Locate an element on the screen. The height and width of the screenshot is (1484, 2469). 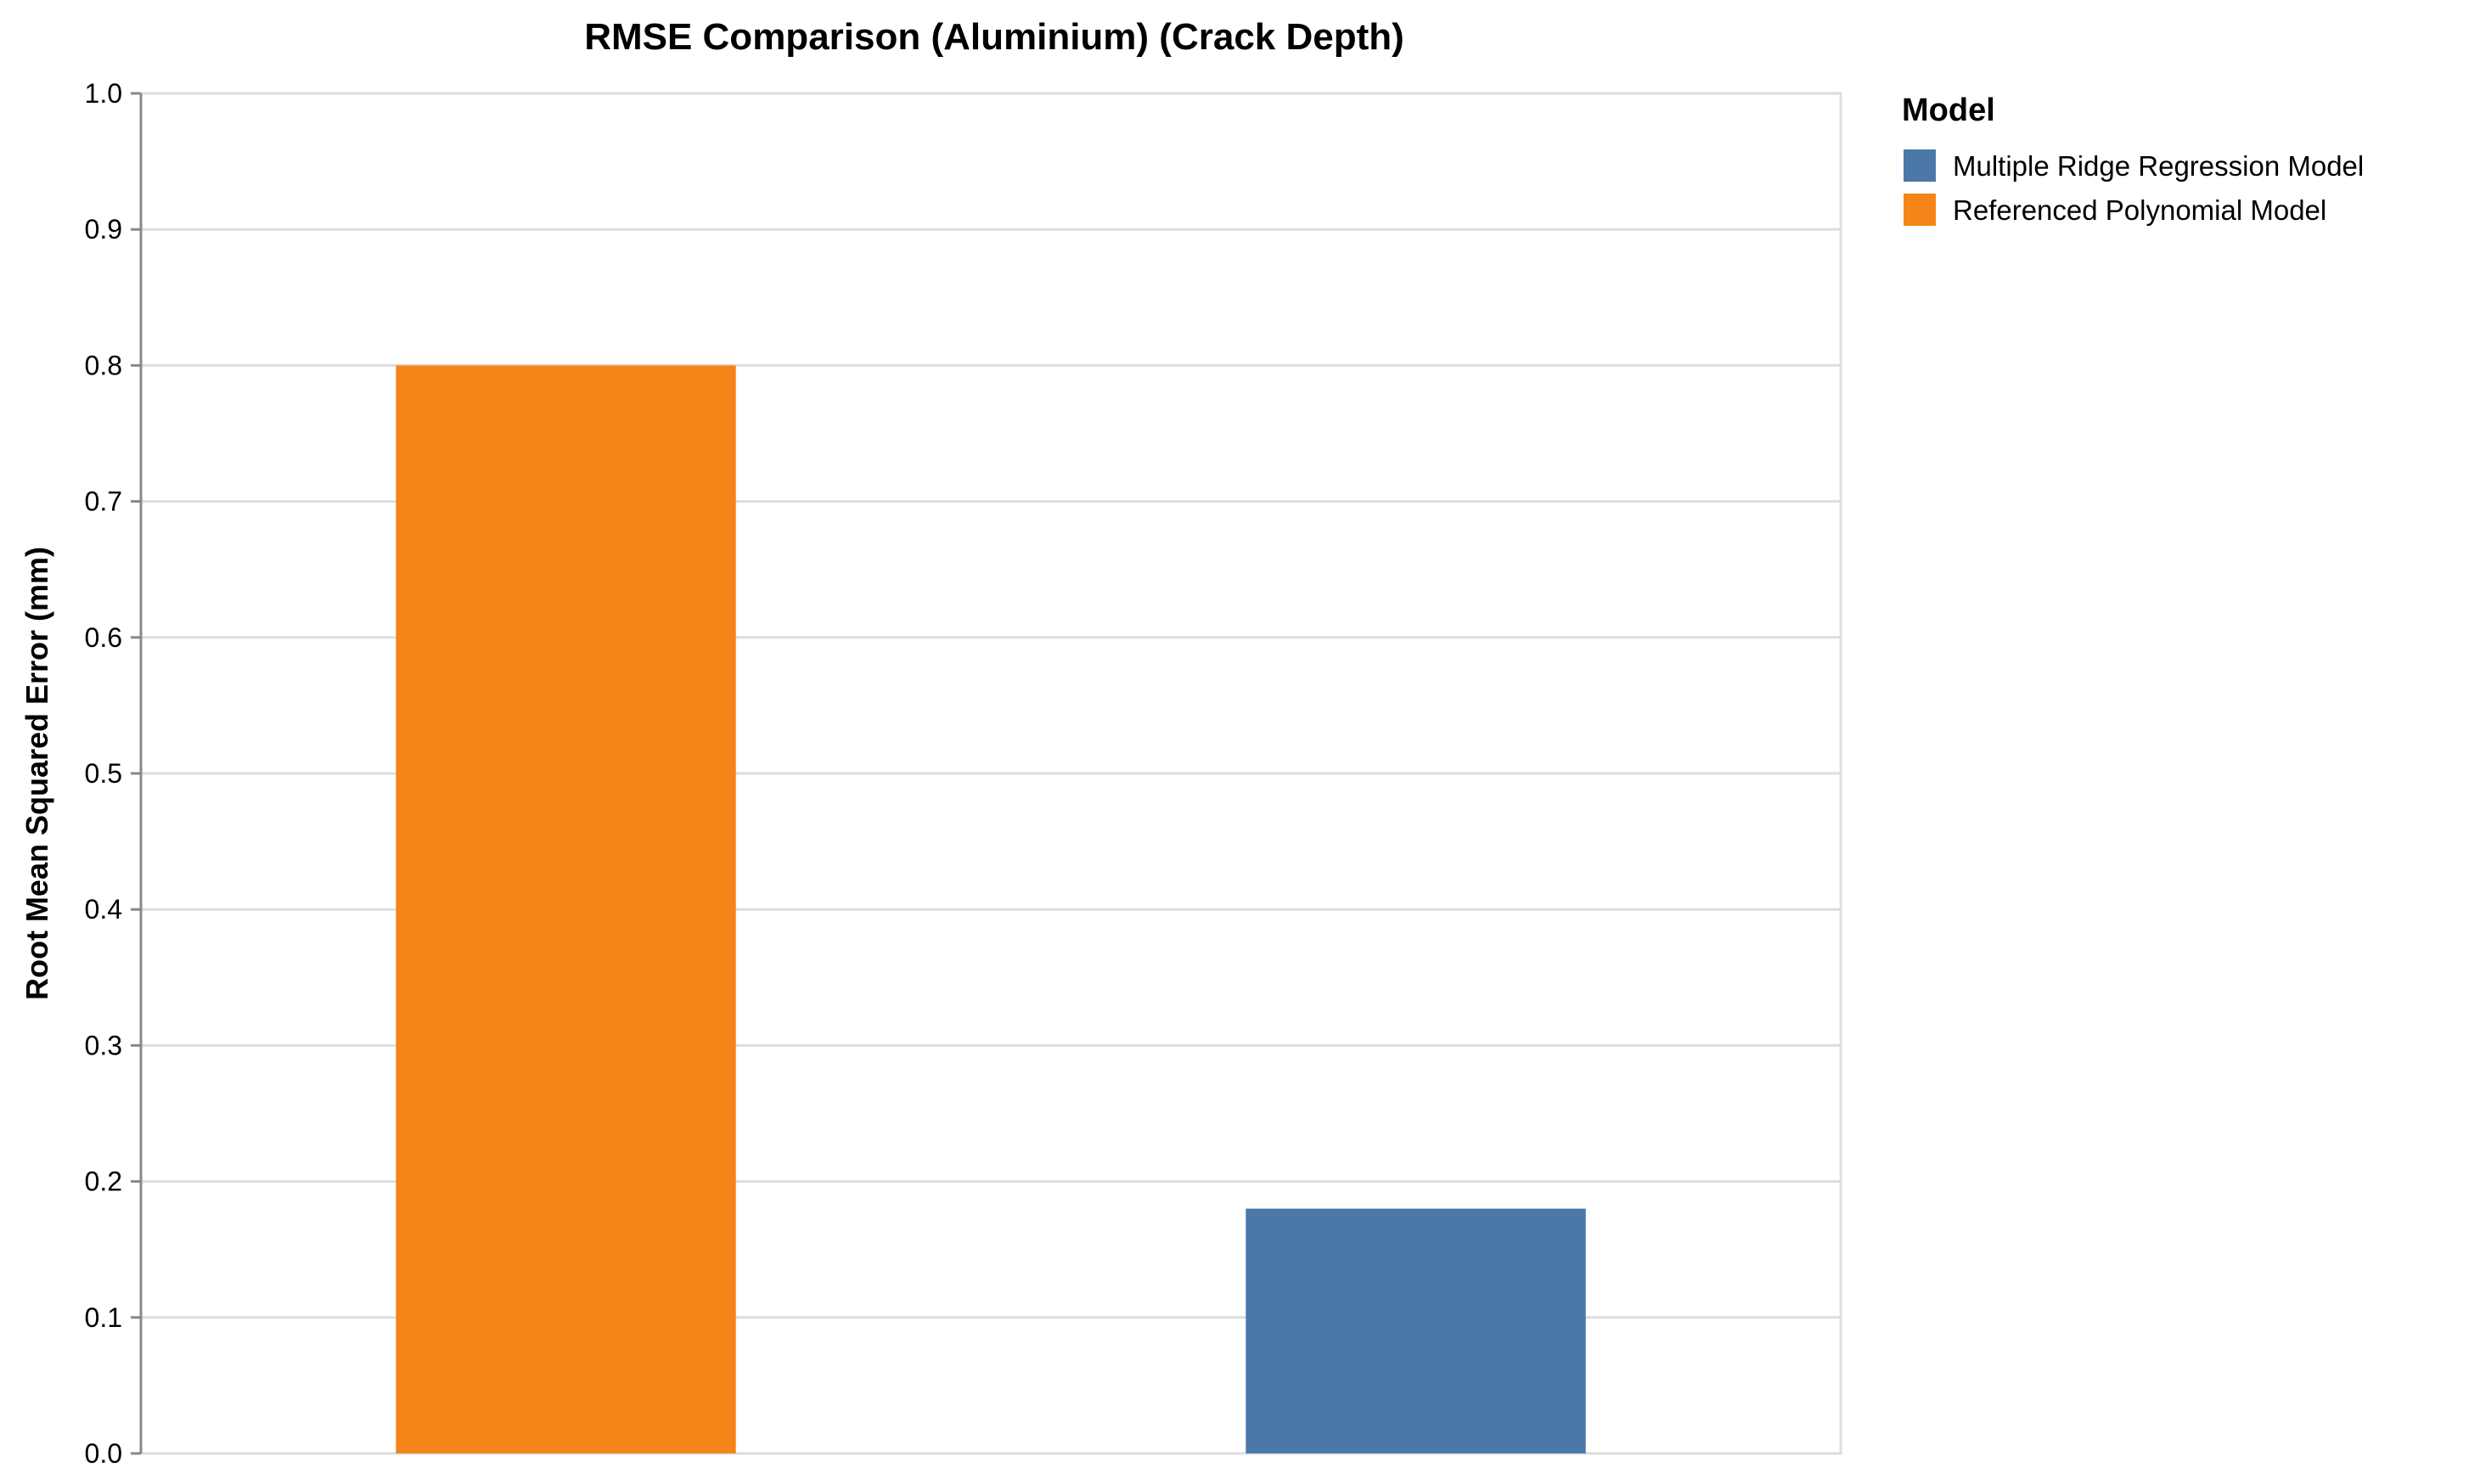
y-tick-label: 1.0 is located at coordinates (103, 93).